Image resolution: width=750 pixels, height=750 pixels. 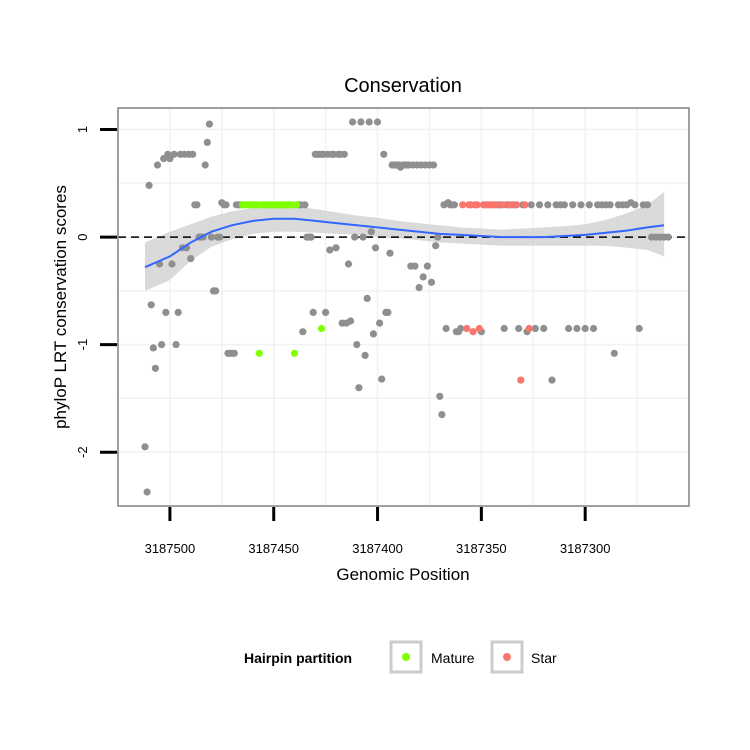 I want to click on y-tick-label: -1, so click(x=82, y=345).